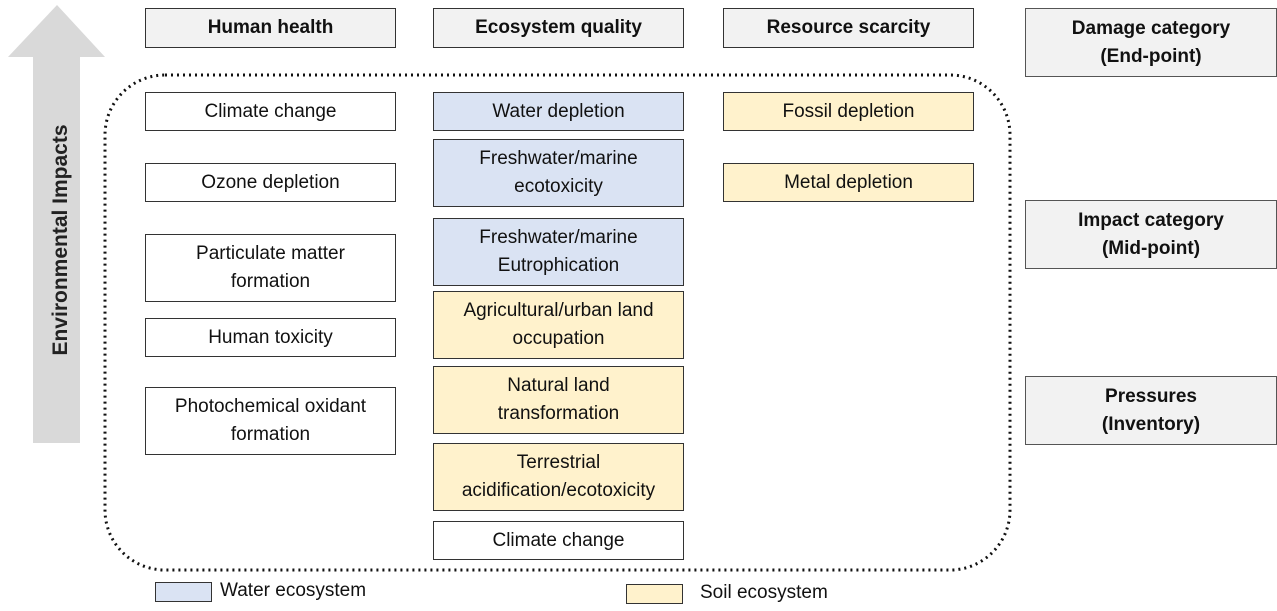  What do you see at coordinates (848, 28) in the screenshot?
I see `column-header: Resource scarcity` at bounding box center [848, 28].